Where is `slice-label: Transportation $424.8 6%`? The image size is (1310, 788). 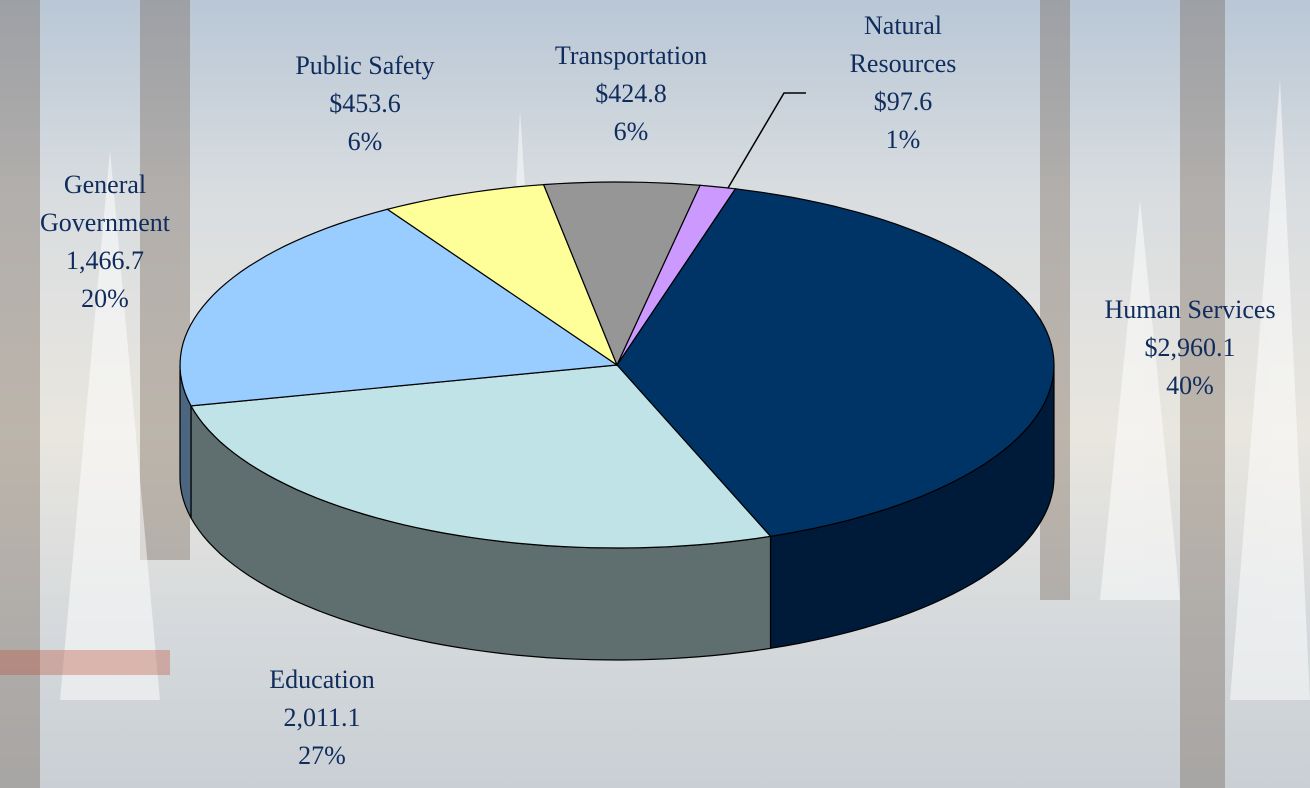
slice-label: Transportation $424.8 6% is located at coordinates (631, 94).